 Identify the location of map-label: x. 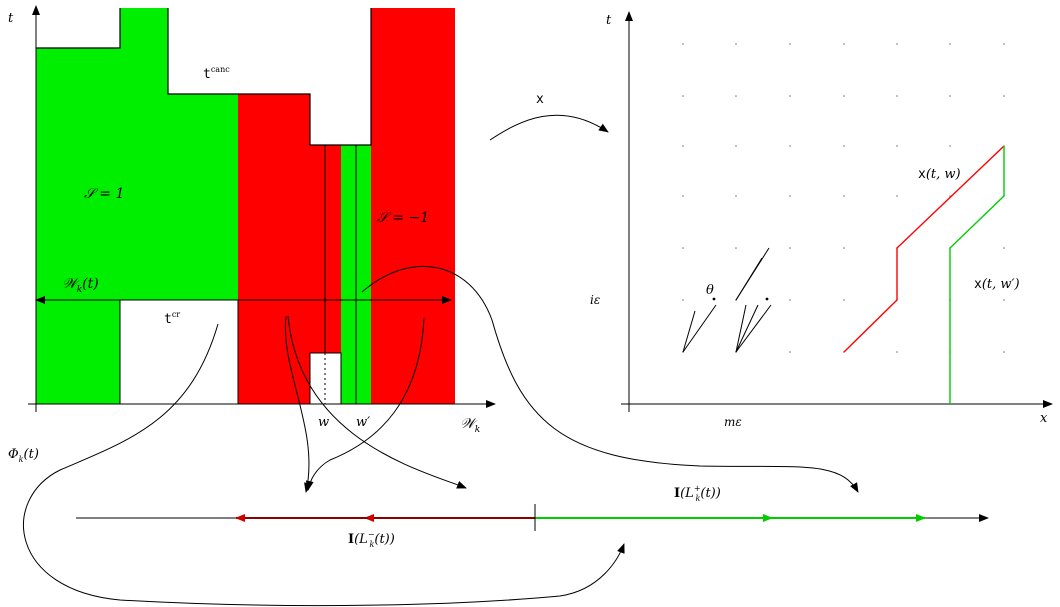
(540, 99).